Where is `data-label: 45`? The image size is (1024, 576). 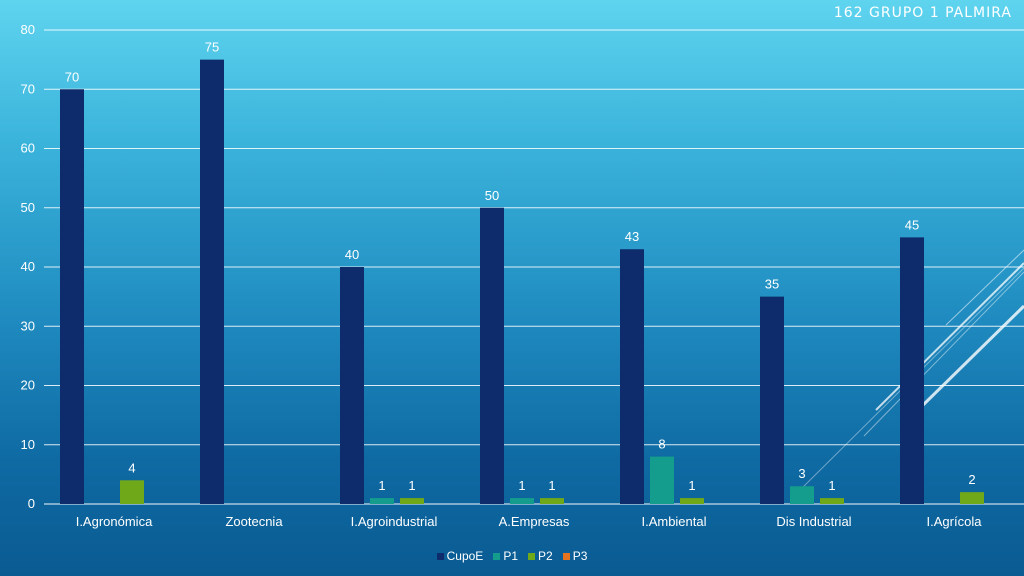
data-label: 45 is located at coordinates (912, 224).